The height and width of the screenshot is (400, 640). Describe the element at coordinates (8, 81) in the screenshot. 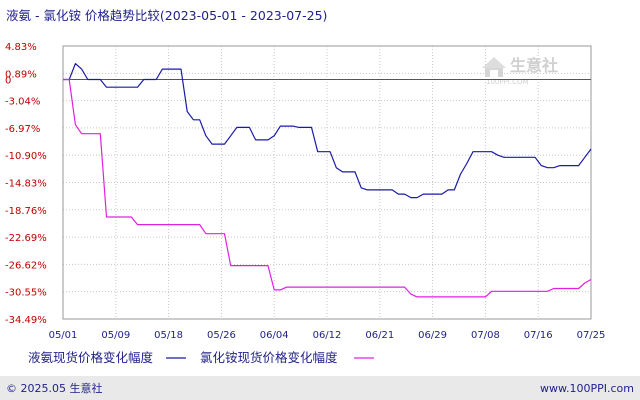

I see `y-tick-label-zero: 0` at that location.